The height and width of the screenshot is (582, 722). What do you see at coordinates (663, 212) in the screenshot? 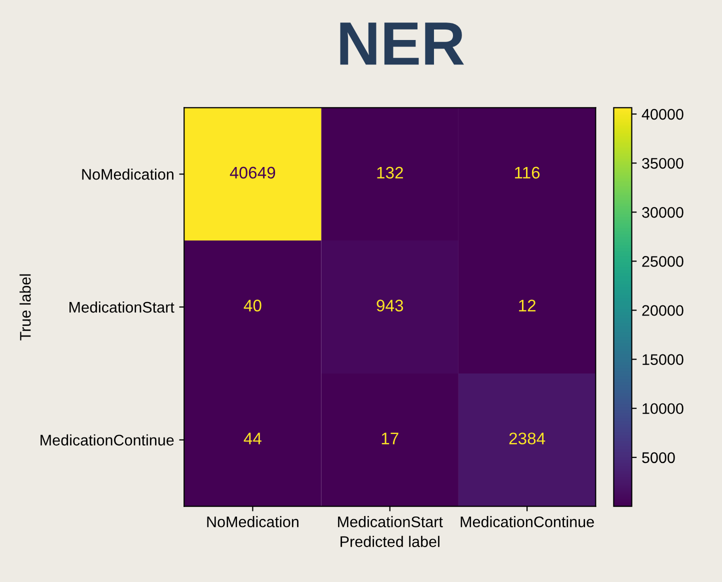
I see `color-bar-label: 30000` at bounding box center [663, 212].